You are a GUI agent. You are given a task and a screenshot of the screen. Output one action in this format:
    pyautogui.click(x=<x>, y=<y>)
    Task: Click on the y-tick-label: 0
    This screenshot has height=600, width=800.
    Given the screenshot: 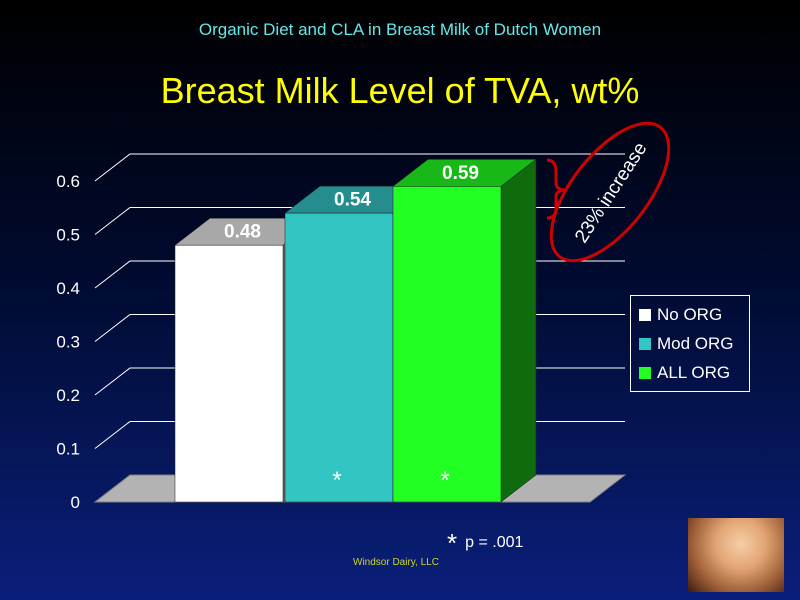 What is the action you would take?
    pyautogui.click(x=75, y=502)
    